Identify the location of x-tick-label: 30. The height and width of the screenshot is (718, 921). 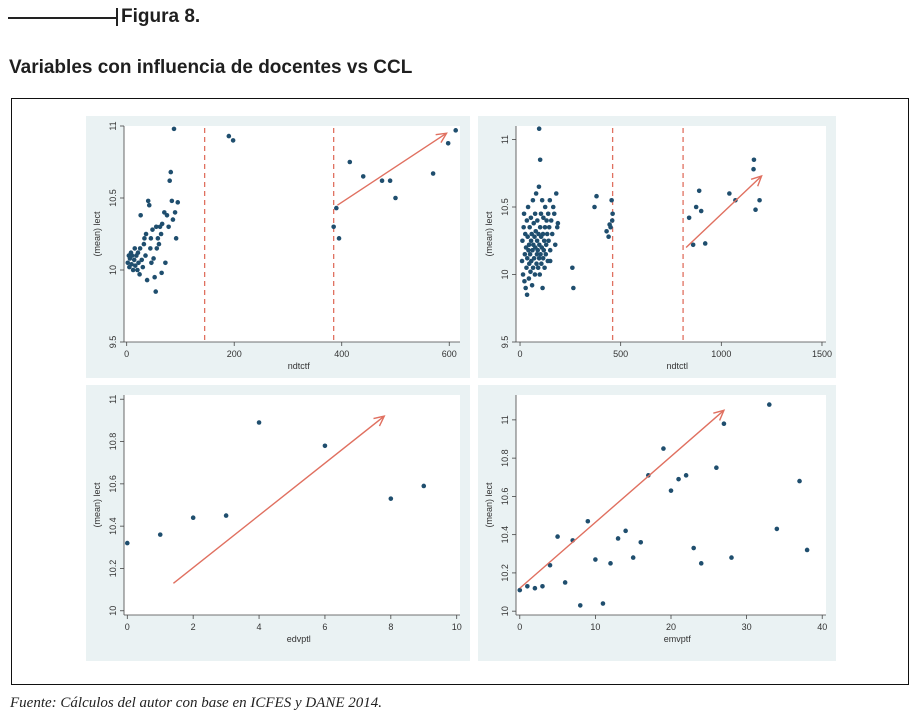
(747, 627).